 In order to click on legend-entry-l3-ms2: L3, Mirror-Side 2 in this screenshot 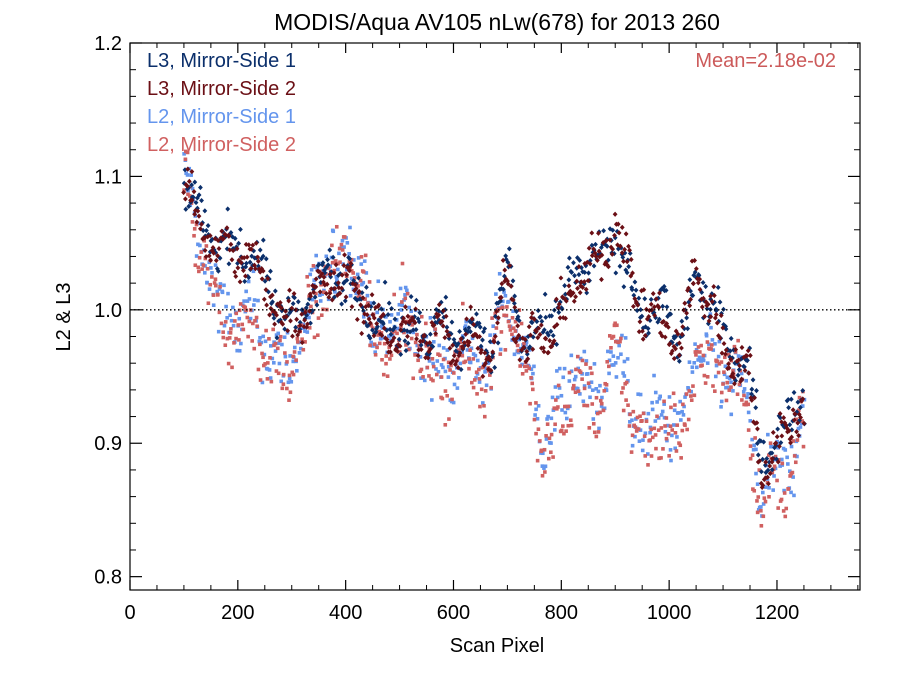, I will do `click(221, 89)`.